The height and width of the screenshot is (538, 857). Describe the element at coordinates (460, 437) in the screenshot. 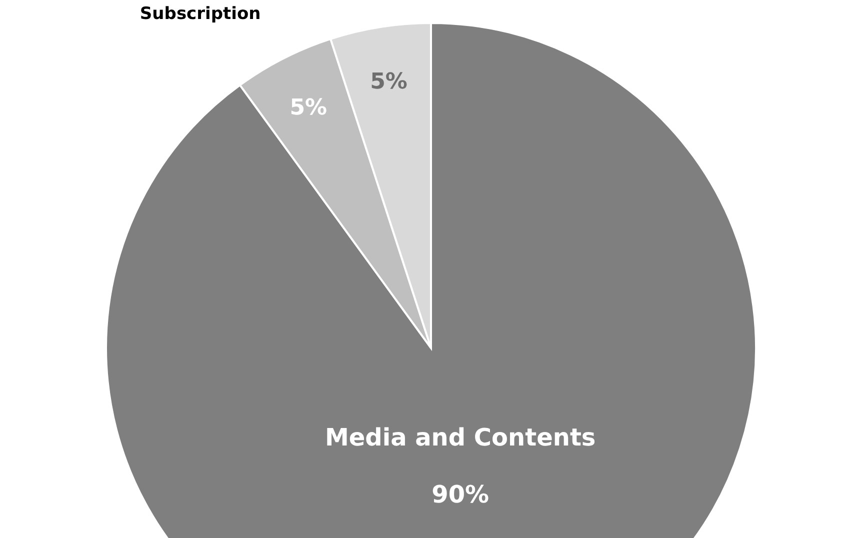

I see `slice-label: Media and Contents` at that location.